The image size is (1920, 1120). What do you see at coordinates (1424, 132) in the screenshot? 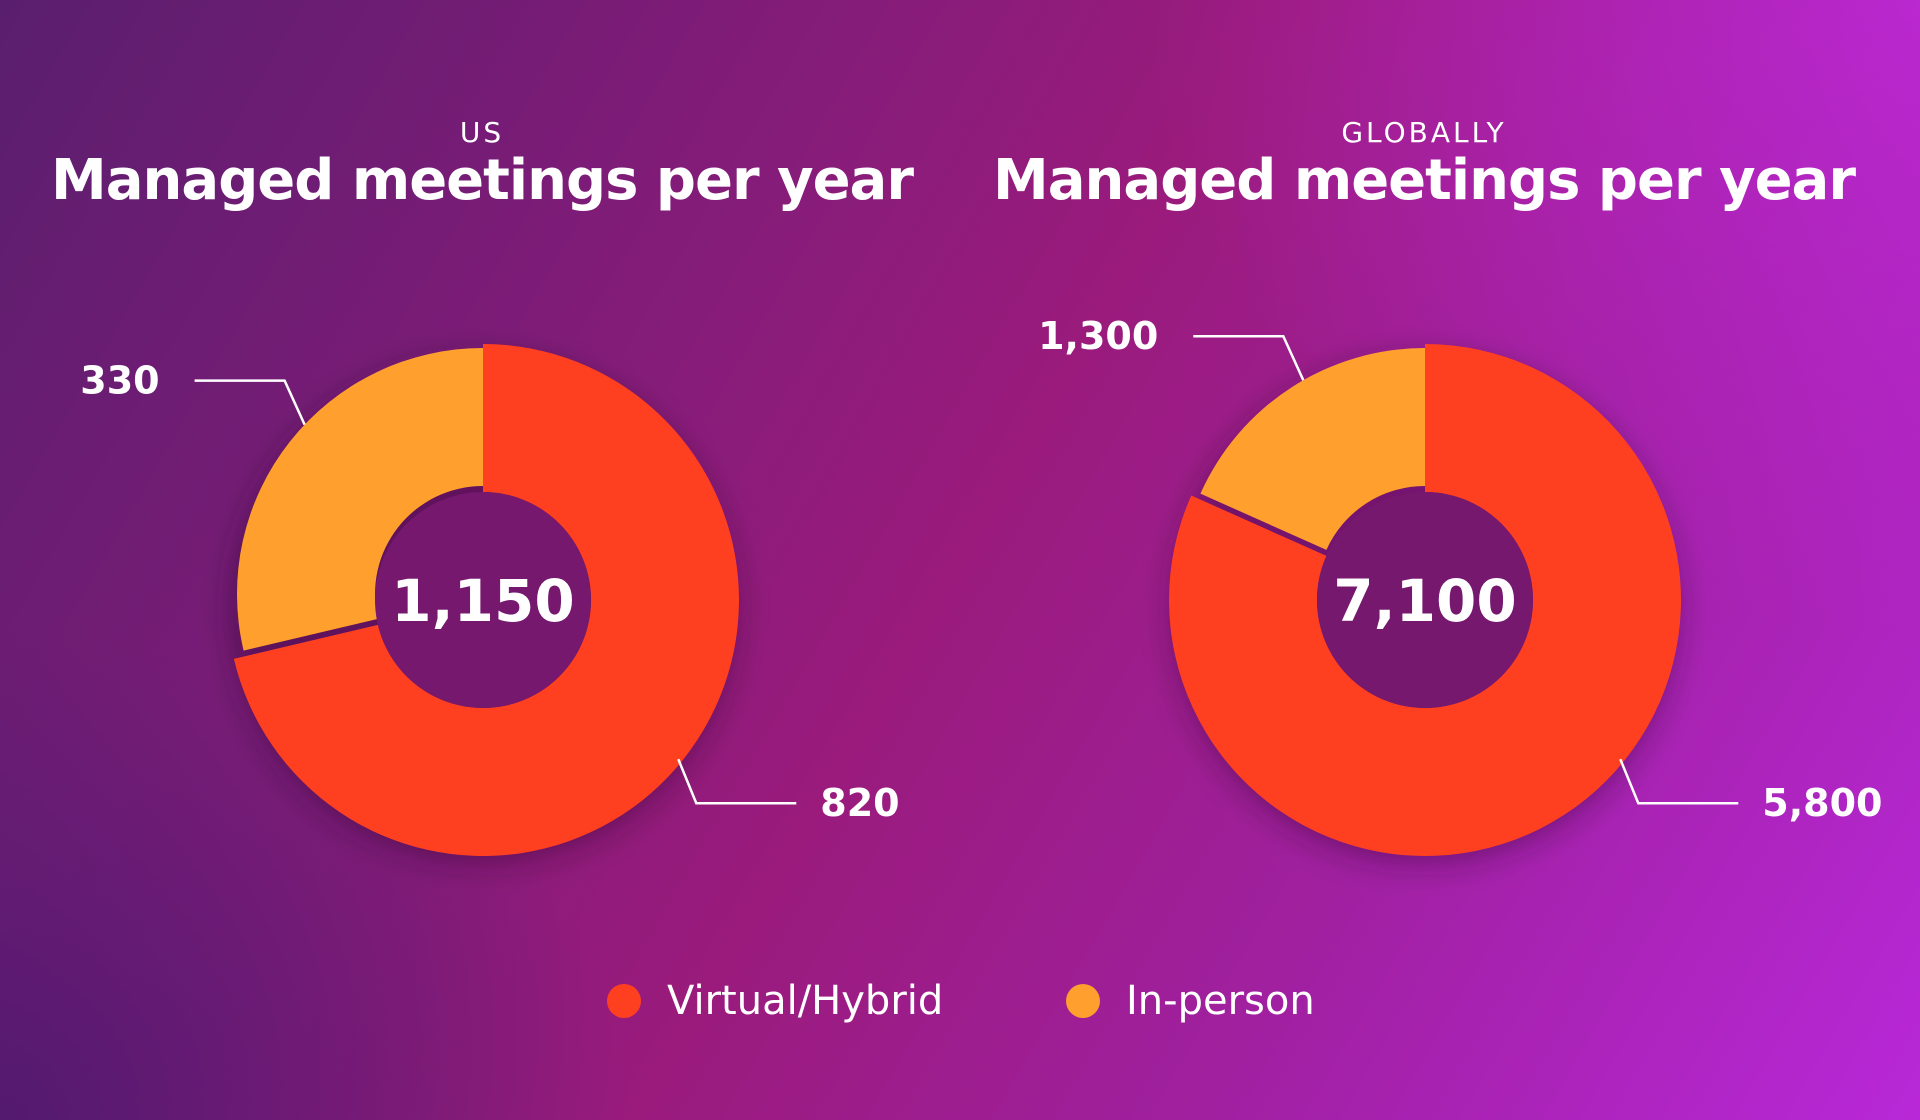
I see `region-label-global: GLOBALLY` at bounding box center [1424, 132].